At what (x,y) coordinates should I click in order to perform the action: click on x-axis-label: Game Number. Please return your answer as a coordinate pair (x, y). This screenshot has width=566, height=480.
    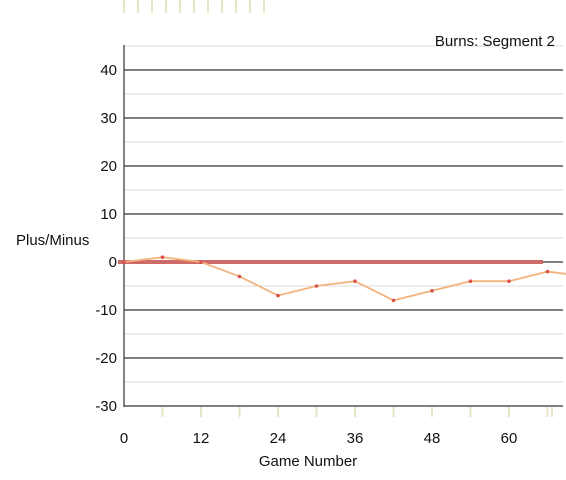
    Looking at the image, I should click on (308, 461).